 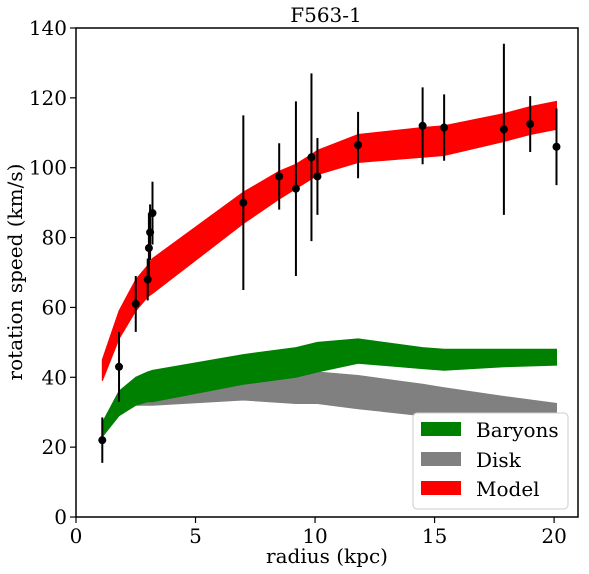 What do you see at coordinates (329, 388) in the screenshot?
I see `baryons-band` at bounding box center [329, 388].